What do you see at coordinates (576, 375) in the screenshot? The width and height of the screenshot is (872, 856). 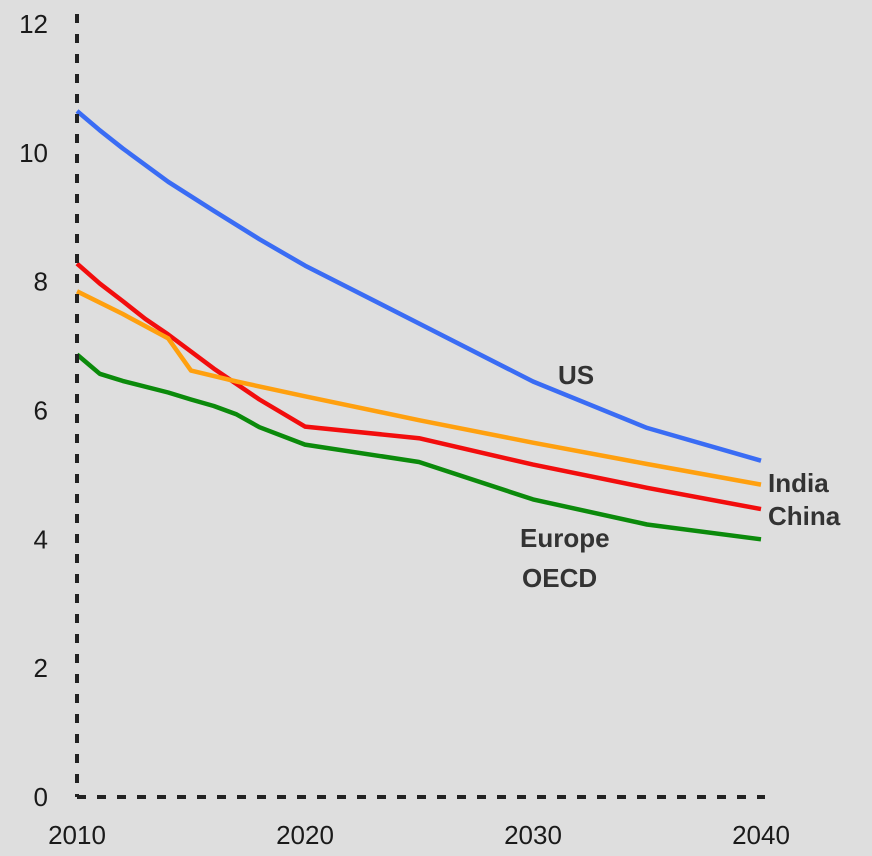 I see `series-label-us: US` at bounding box center [576, 375].